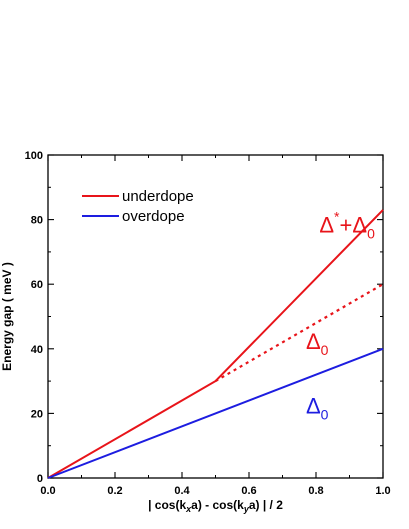  What do you see at coordinates (215, 506) in the screenshot?
I see `x-axis-title: | cos(kxa) - cos(kya) | / 2` at bounding box center [215, 506].